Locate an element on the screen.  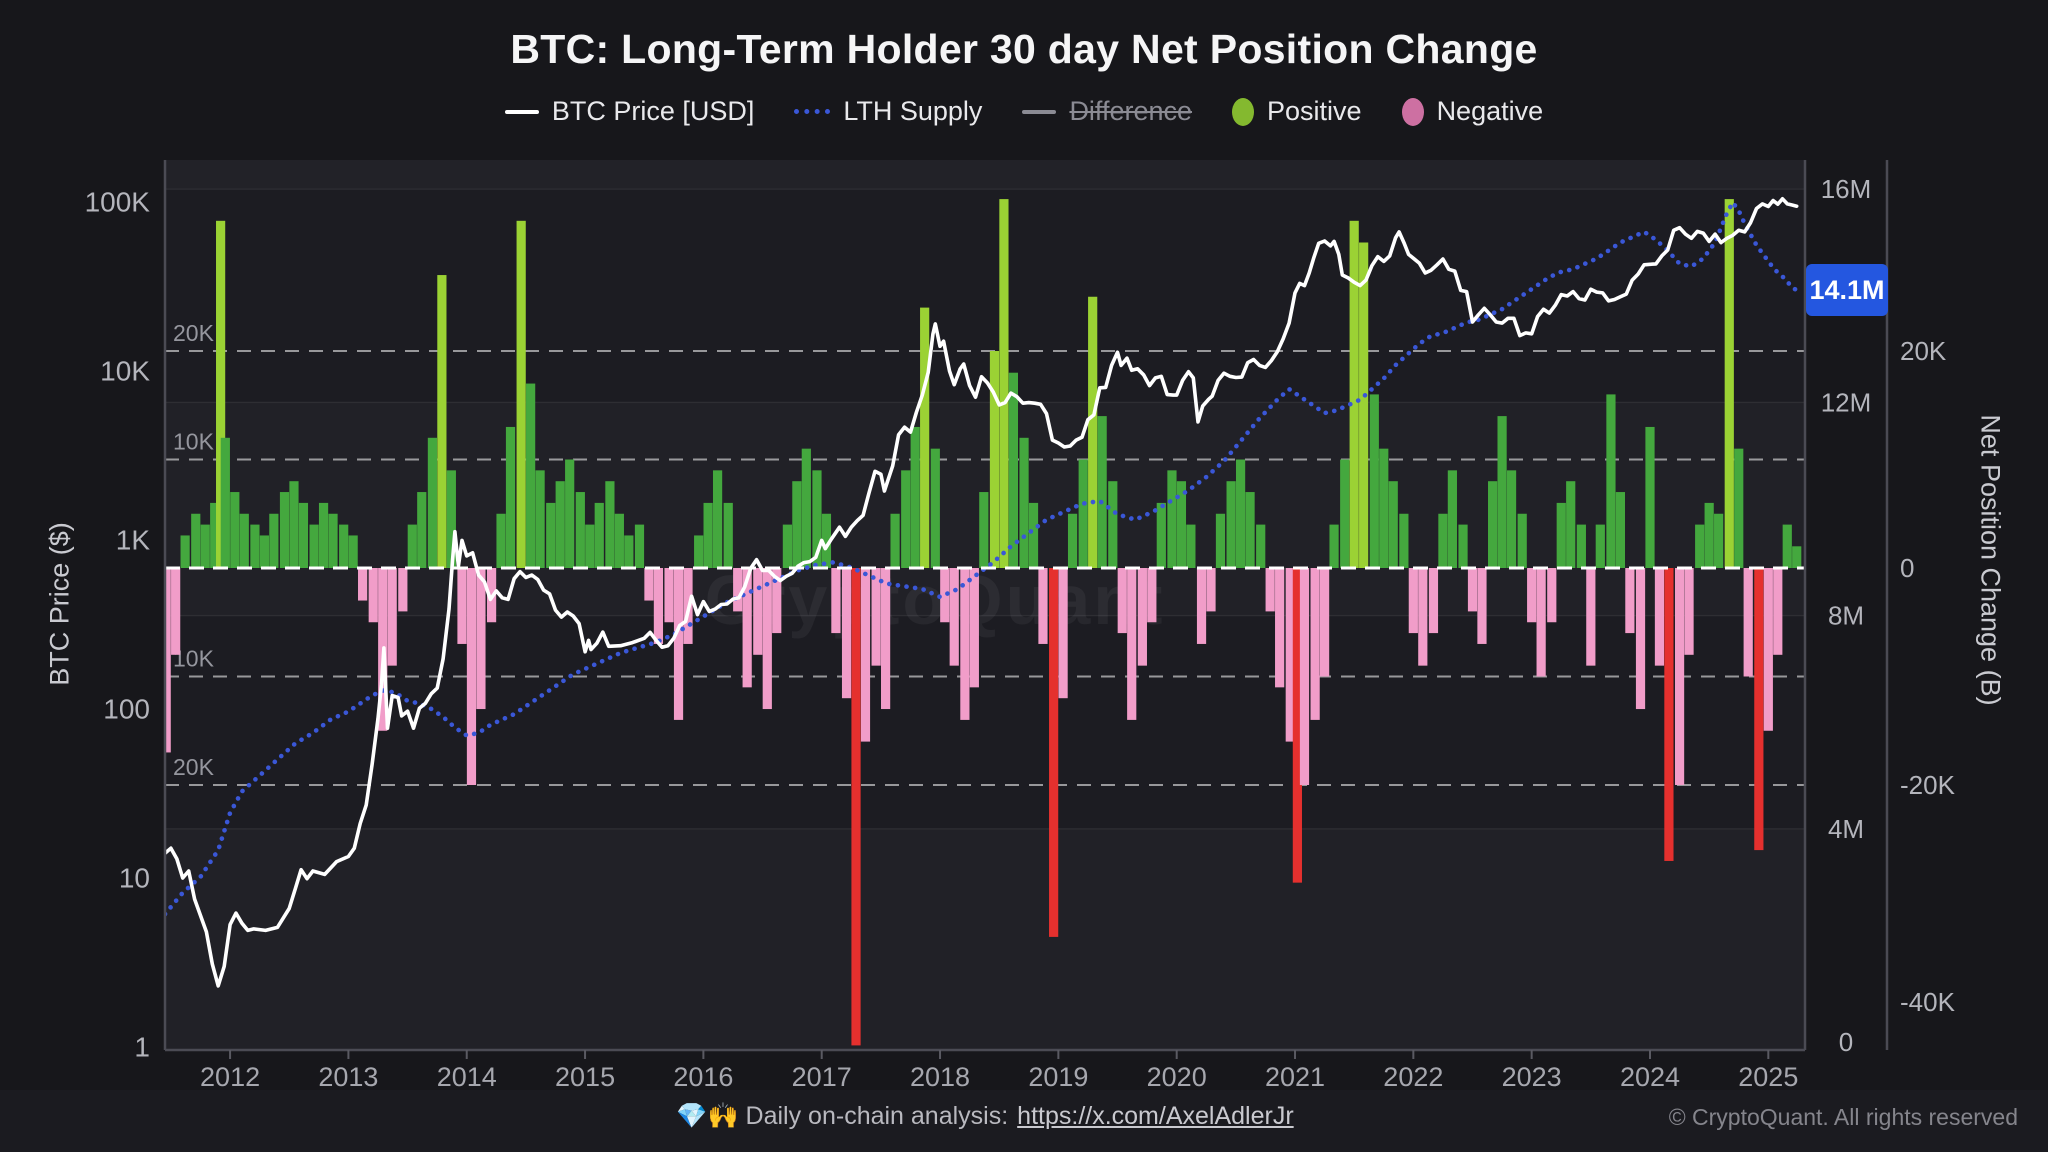
legend-item-lth-supply: LTH Supply is located at coordinates (888, 111).